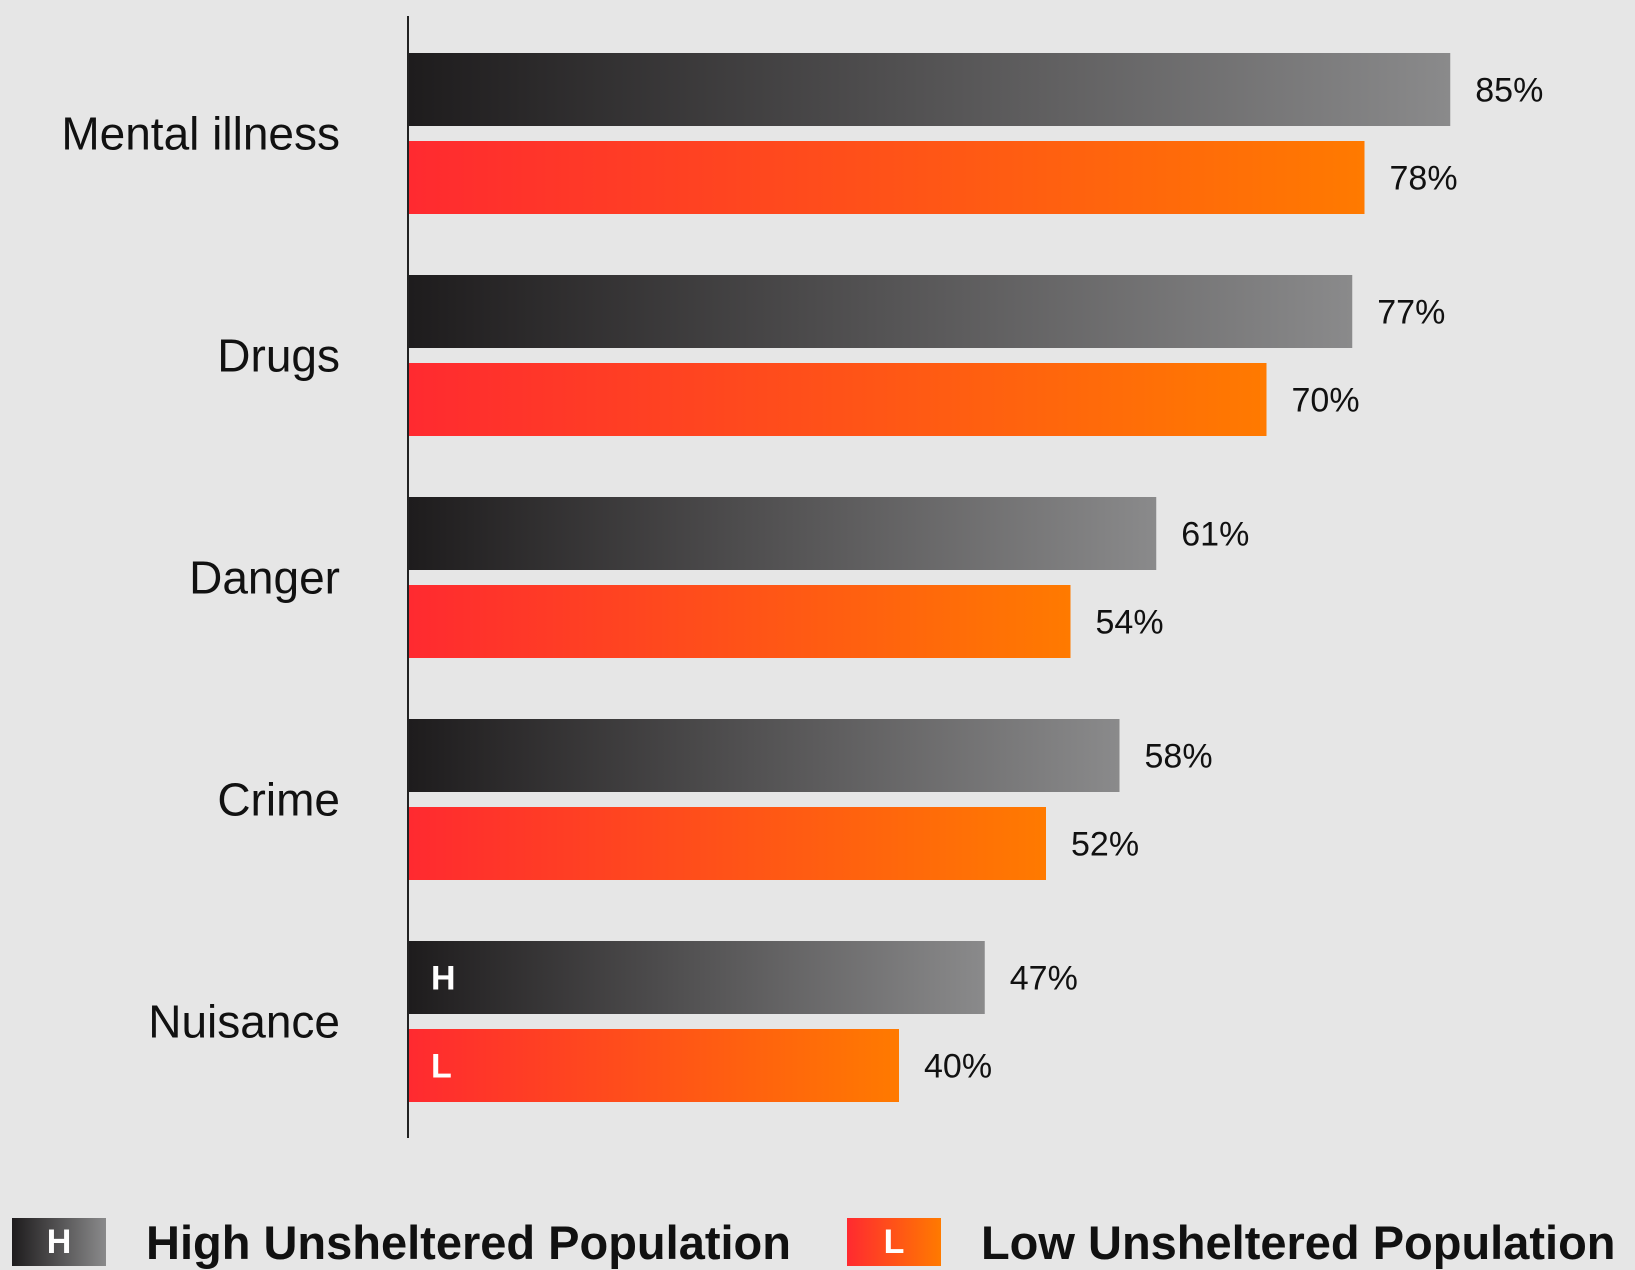 The image size is (1635, 1270). What do you see at coordinates (278, 800) in the screenshot?
I see `category-label-crime: Crime` at bounding box center [278, 800].